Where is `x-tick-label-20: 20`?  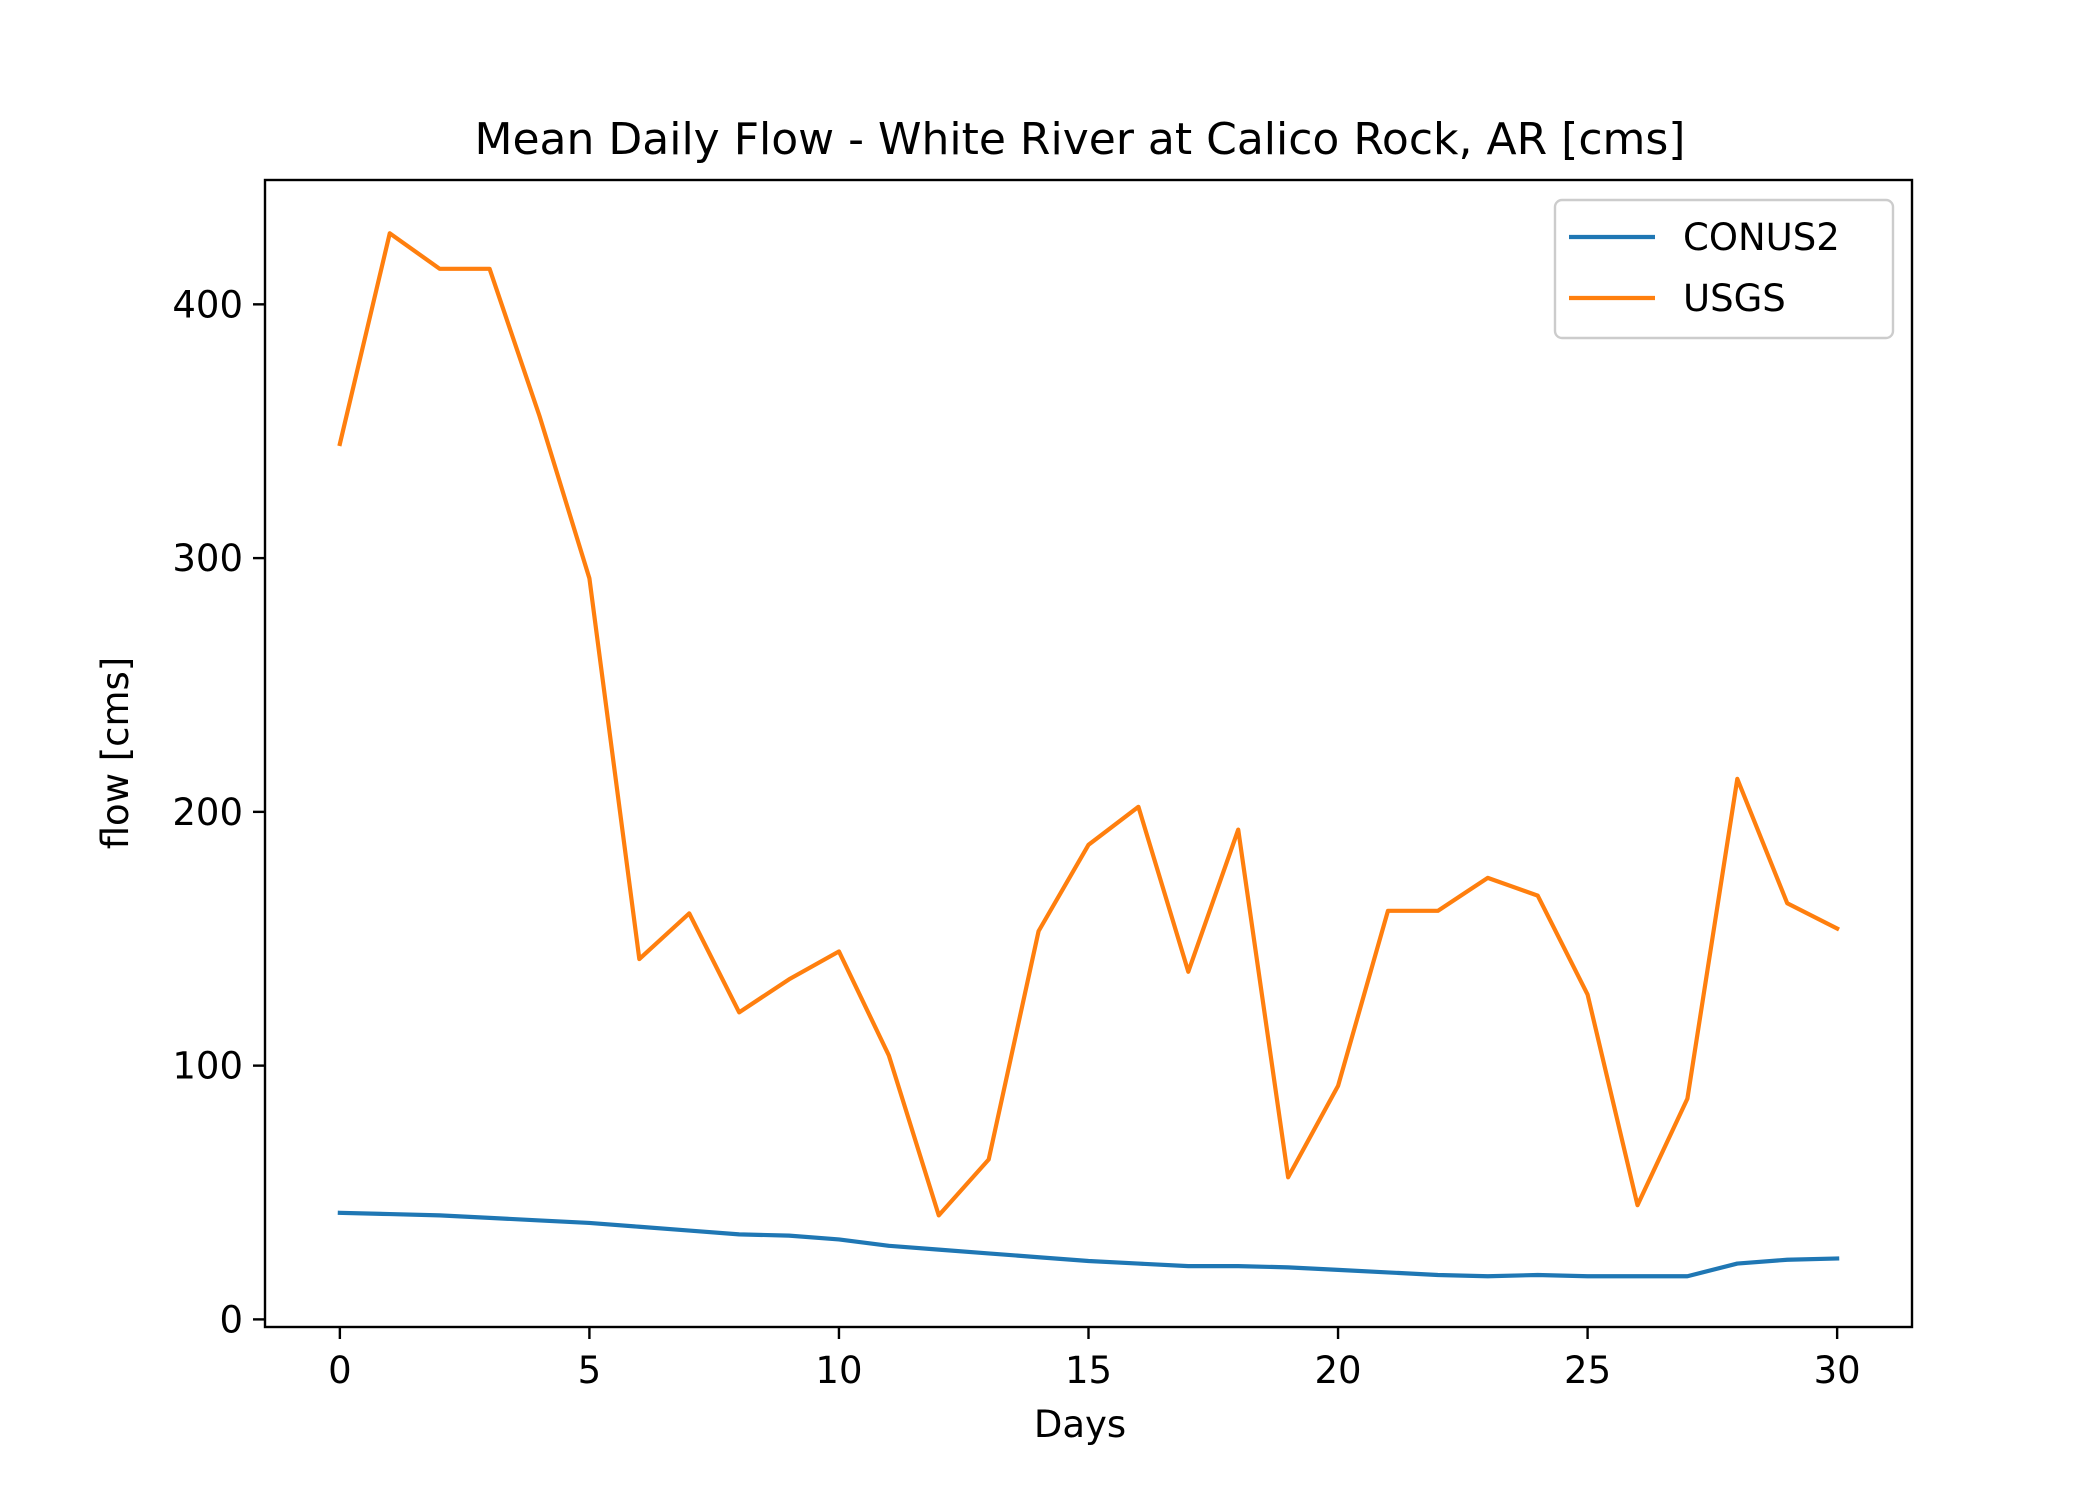
x-tick-label-20: 20 is located at coordinates (1337, 1370).